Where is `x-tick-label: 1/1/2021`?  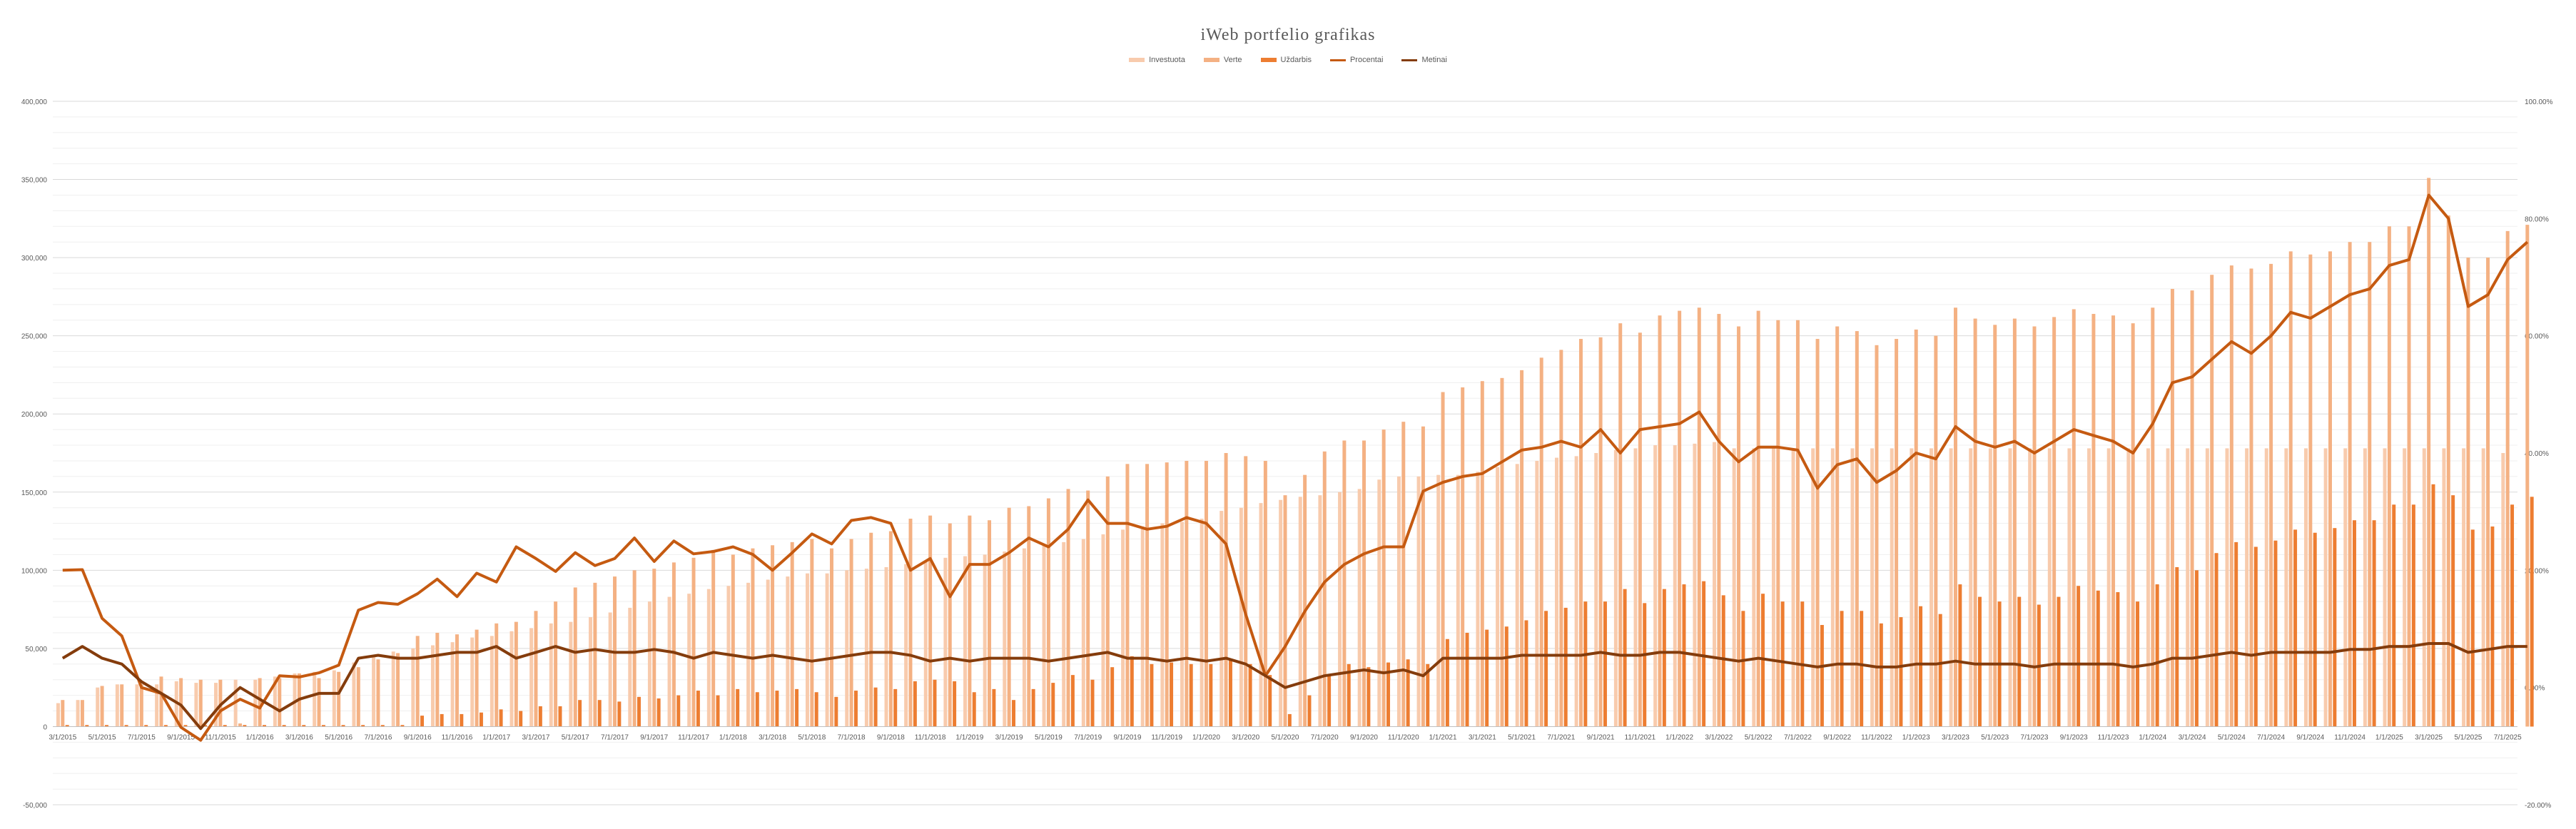 x-tick-label: 1/1/2021 is located at coordinates (1443, 737).